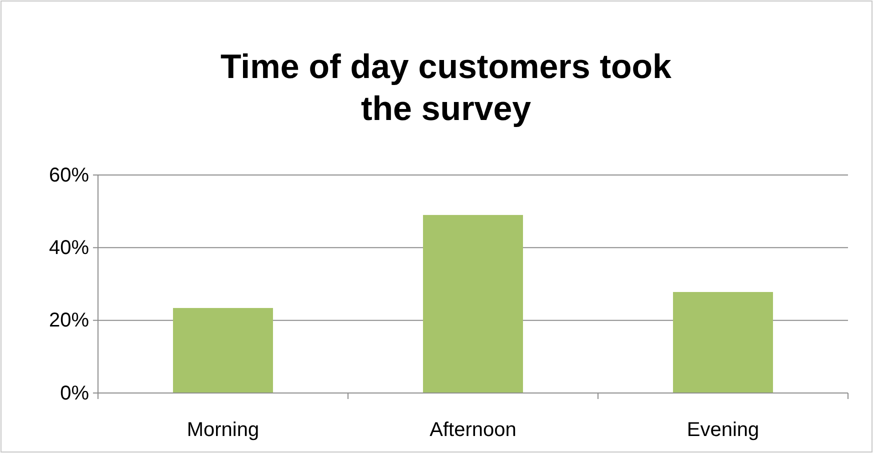 The width and height of the screenshot is (873, 453). What do you see at coordinates (69, 248) in the screenshot?
I see `y-tick-label: 40%` at bounding box center [69, 248].